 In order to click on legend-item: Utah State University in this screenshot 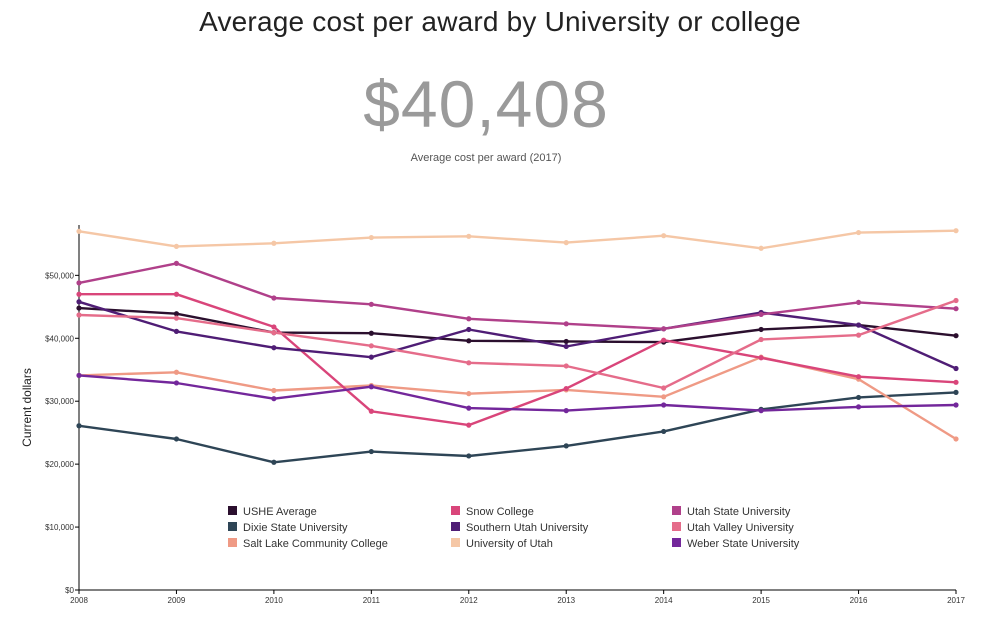, I will do `click(731, 512)`.